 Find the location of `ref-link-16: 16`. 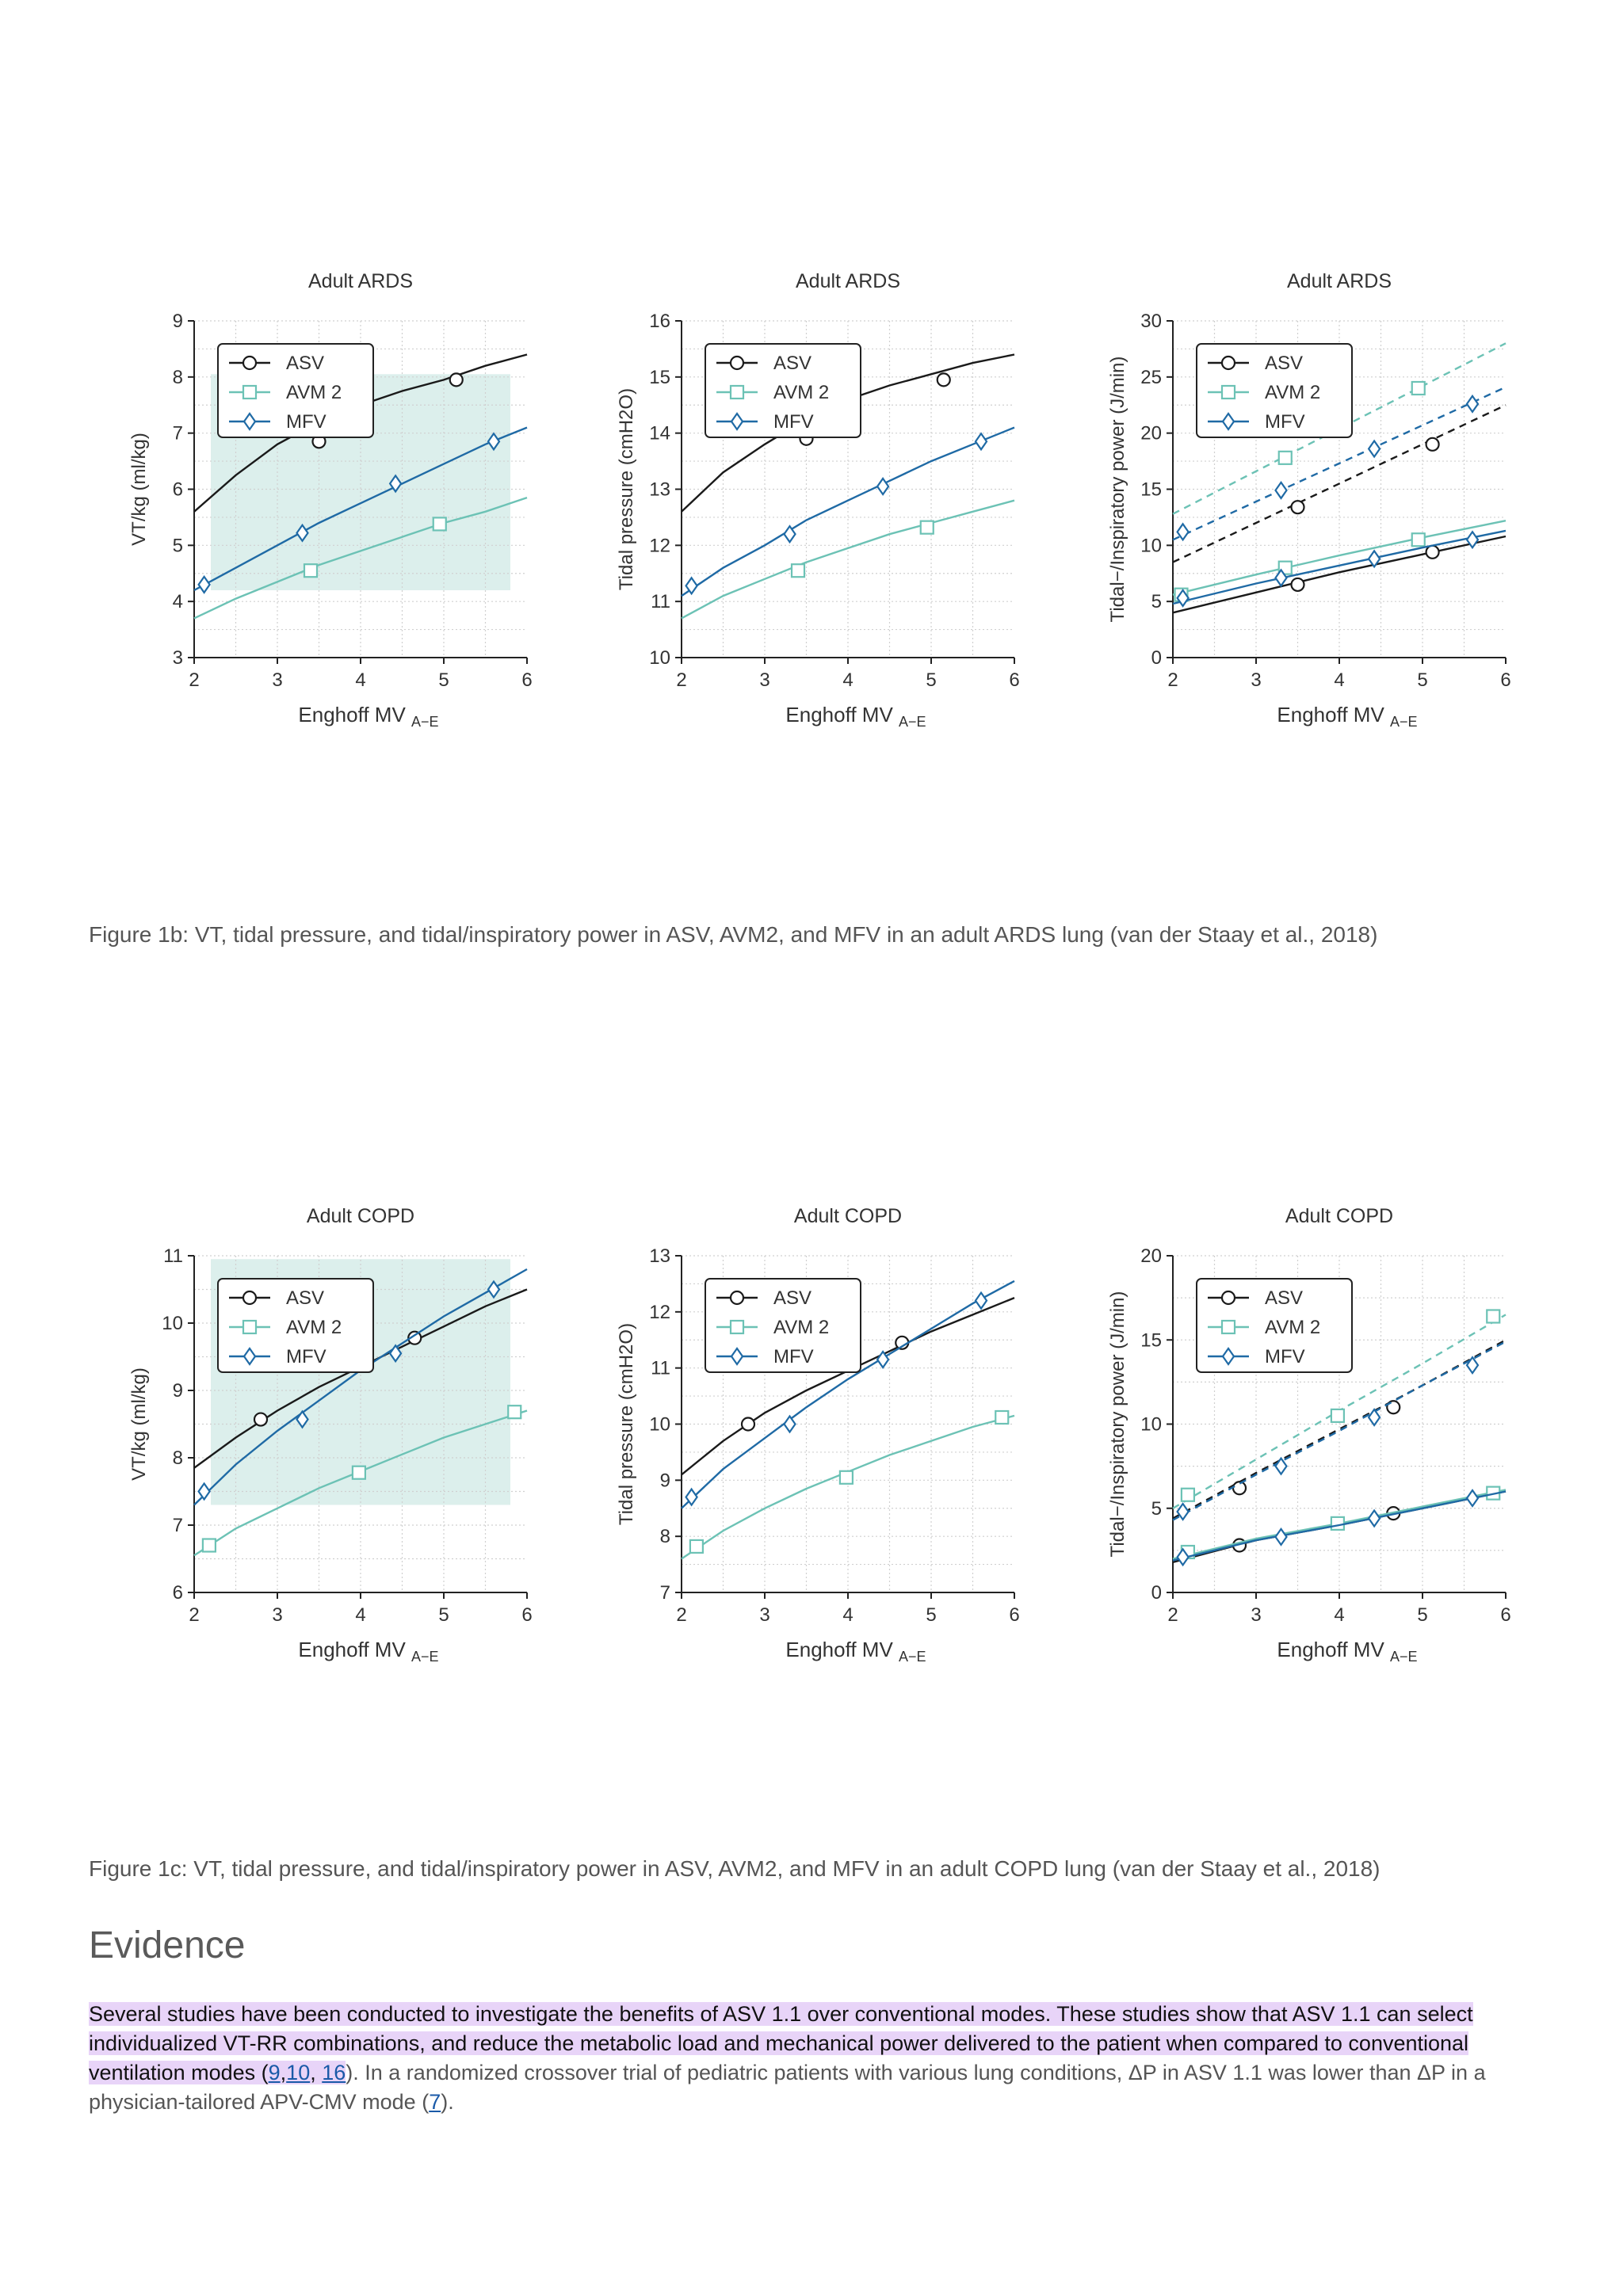

ref-link-16: 16 is located at coordinates (334, 2072).